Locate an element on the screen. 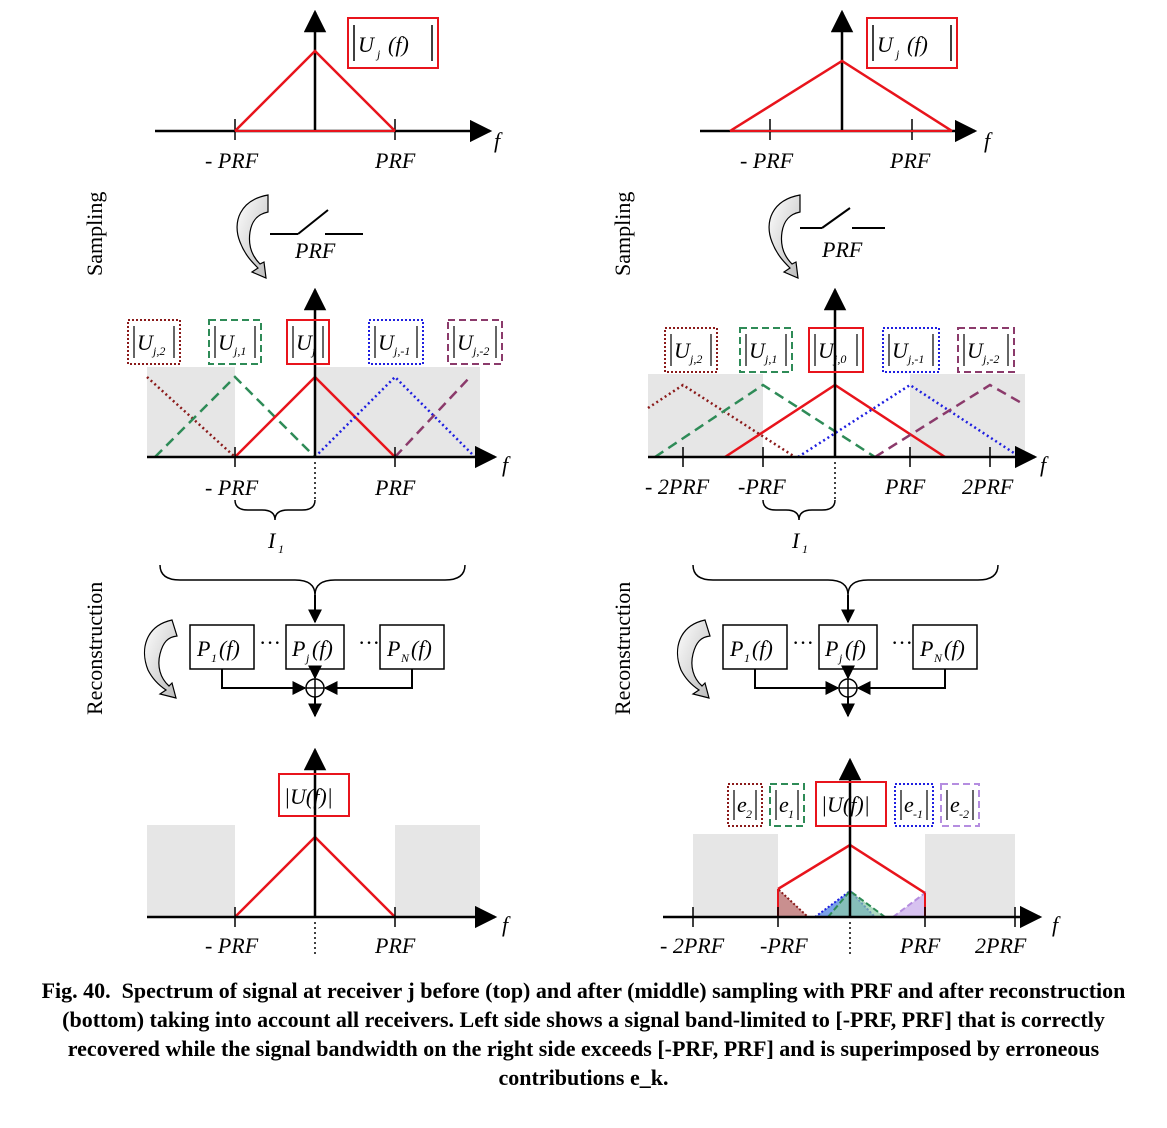 This screenshot has height=1128, width=1167. label-box-Uj: U j (f) is located at coordinates (912, 43).